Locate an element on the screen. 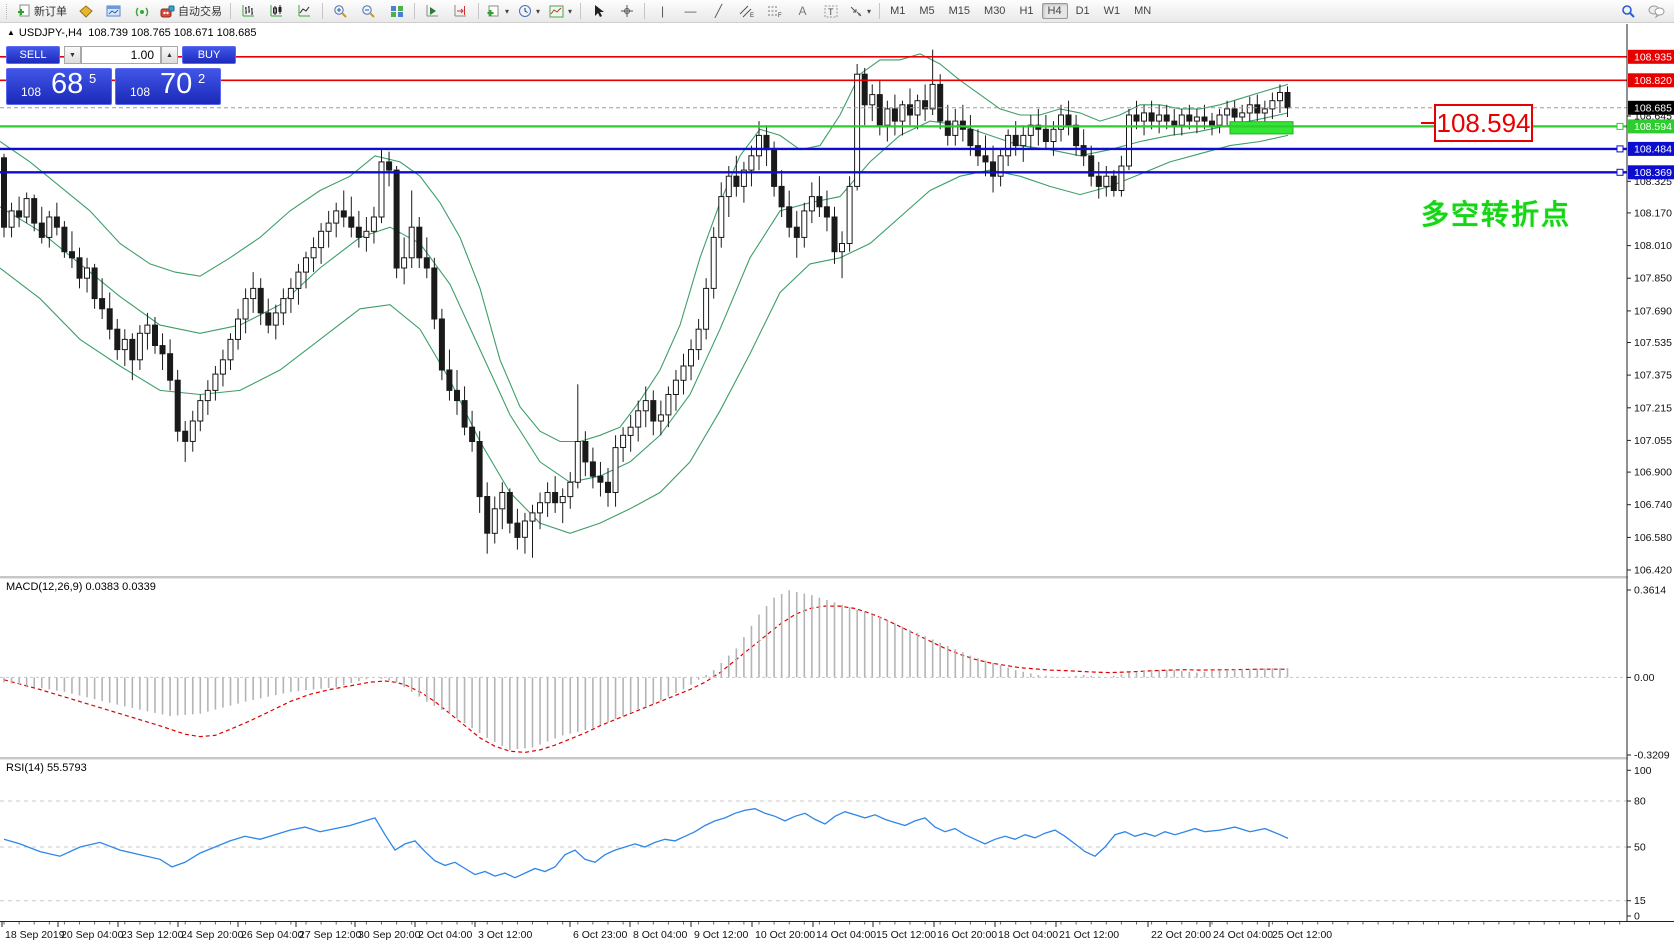  chart-shift-button is located at coordinates (460, 11).